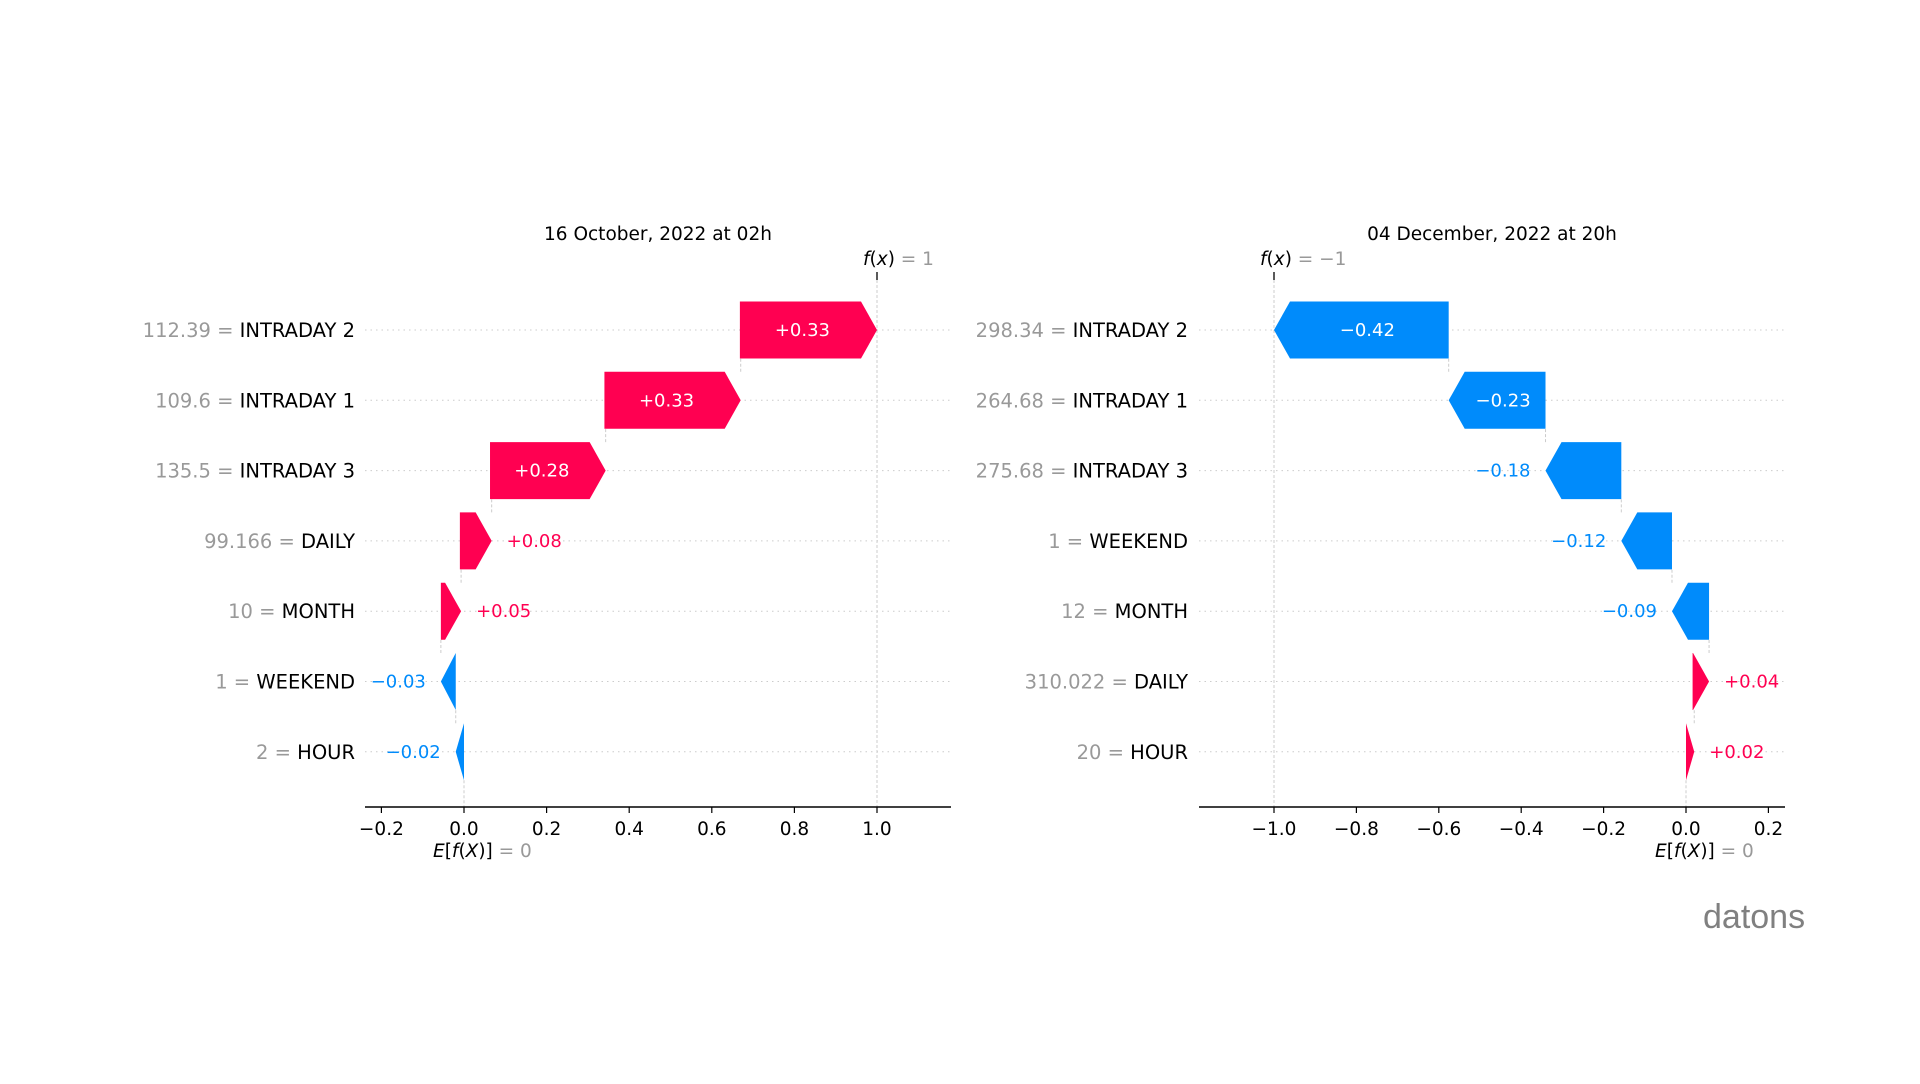 The height and width of the screenshot is (1084, 1920). Describe the element at coordinates (1132, 752) in the screenshot. I see `feature-label: 20 = HOUR` at that location.